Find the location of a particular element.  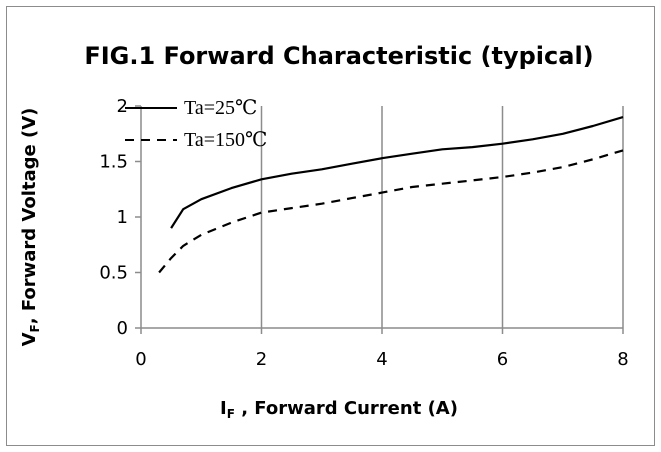

chart-title: FIG.1 Forward Characteristic (typical) is located at coordinates (338, 56).